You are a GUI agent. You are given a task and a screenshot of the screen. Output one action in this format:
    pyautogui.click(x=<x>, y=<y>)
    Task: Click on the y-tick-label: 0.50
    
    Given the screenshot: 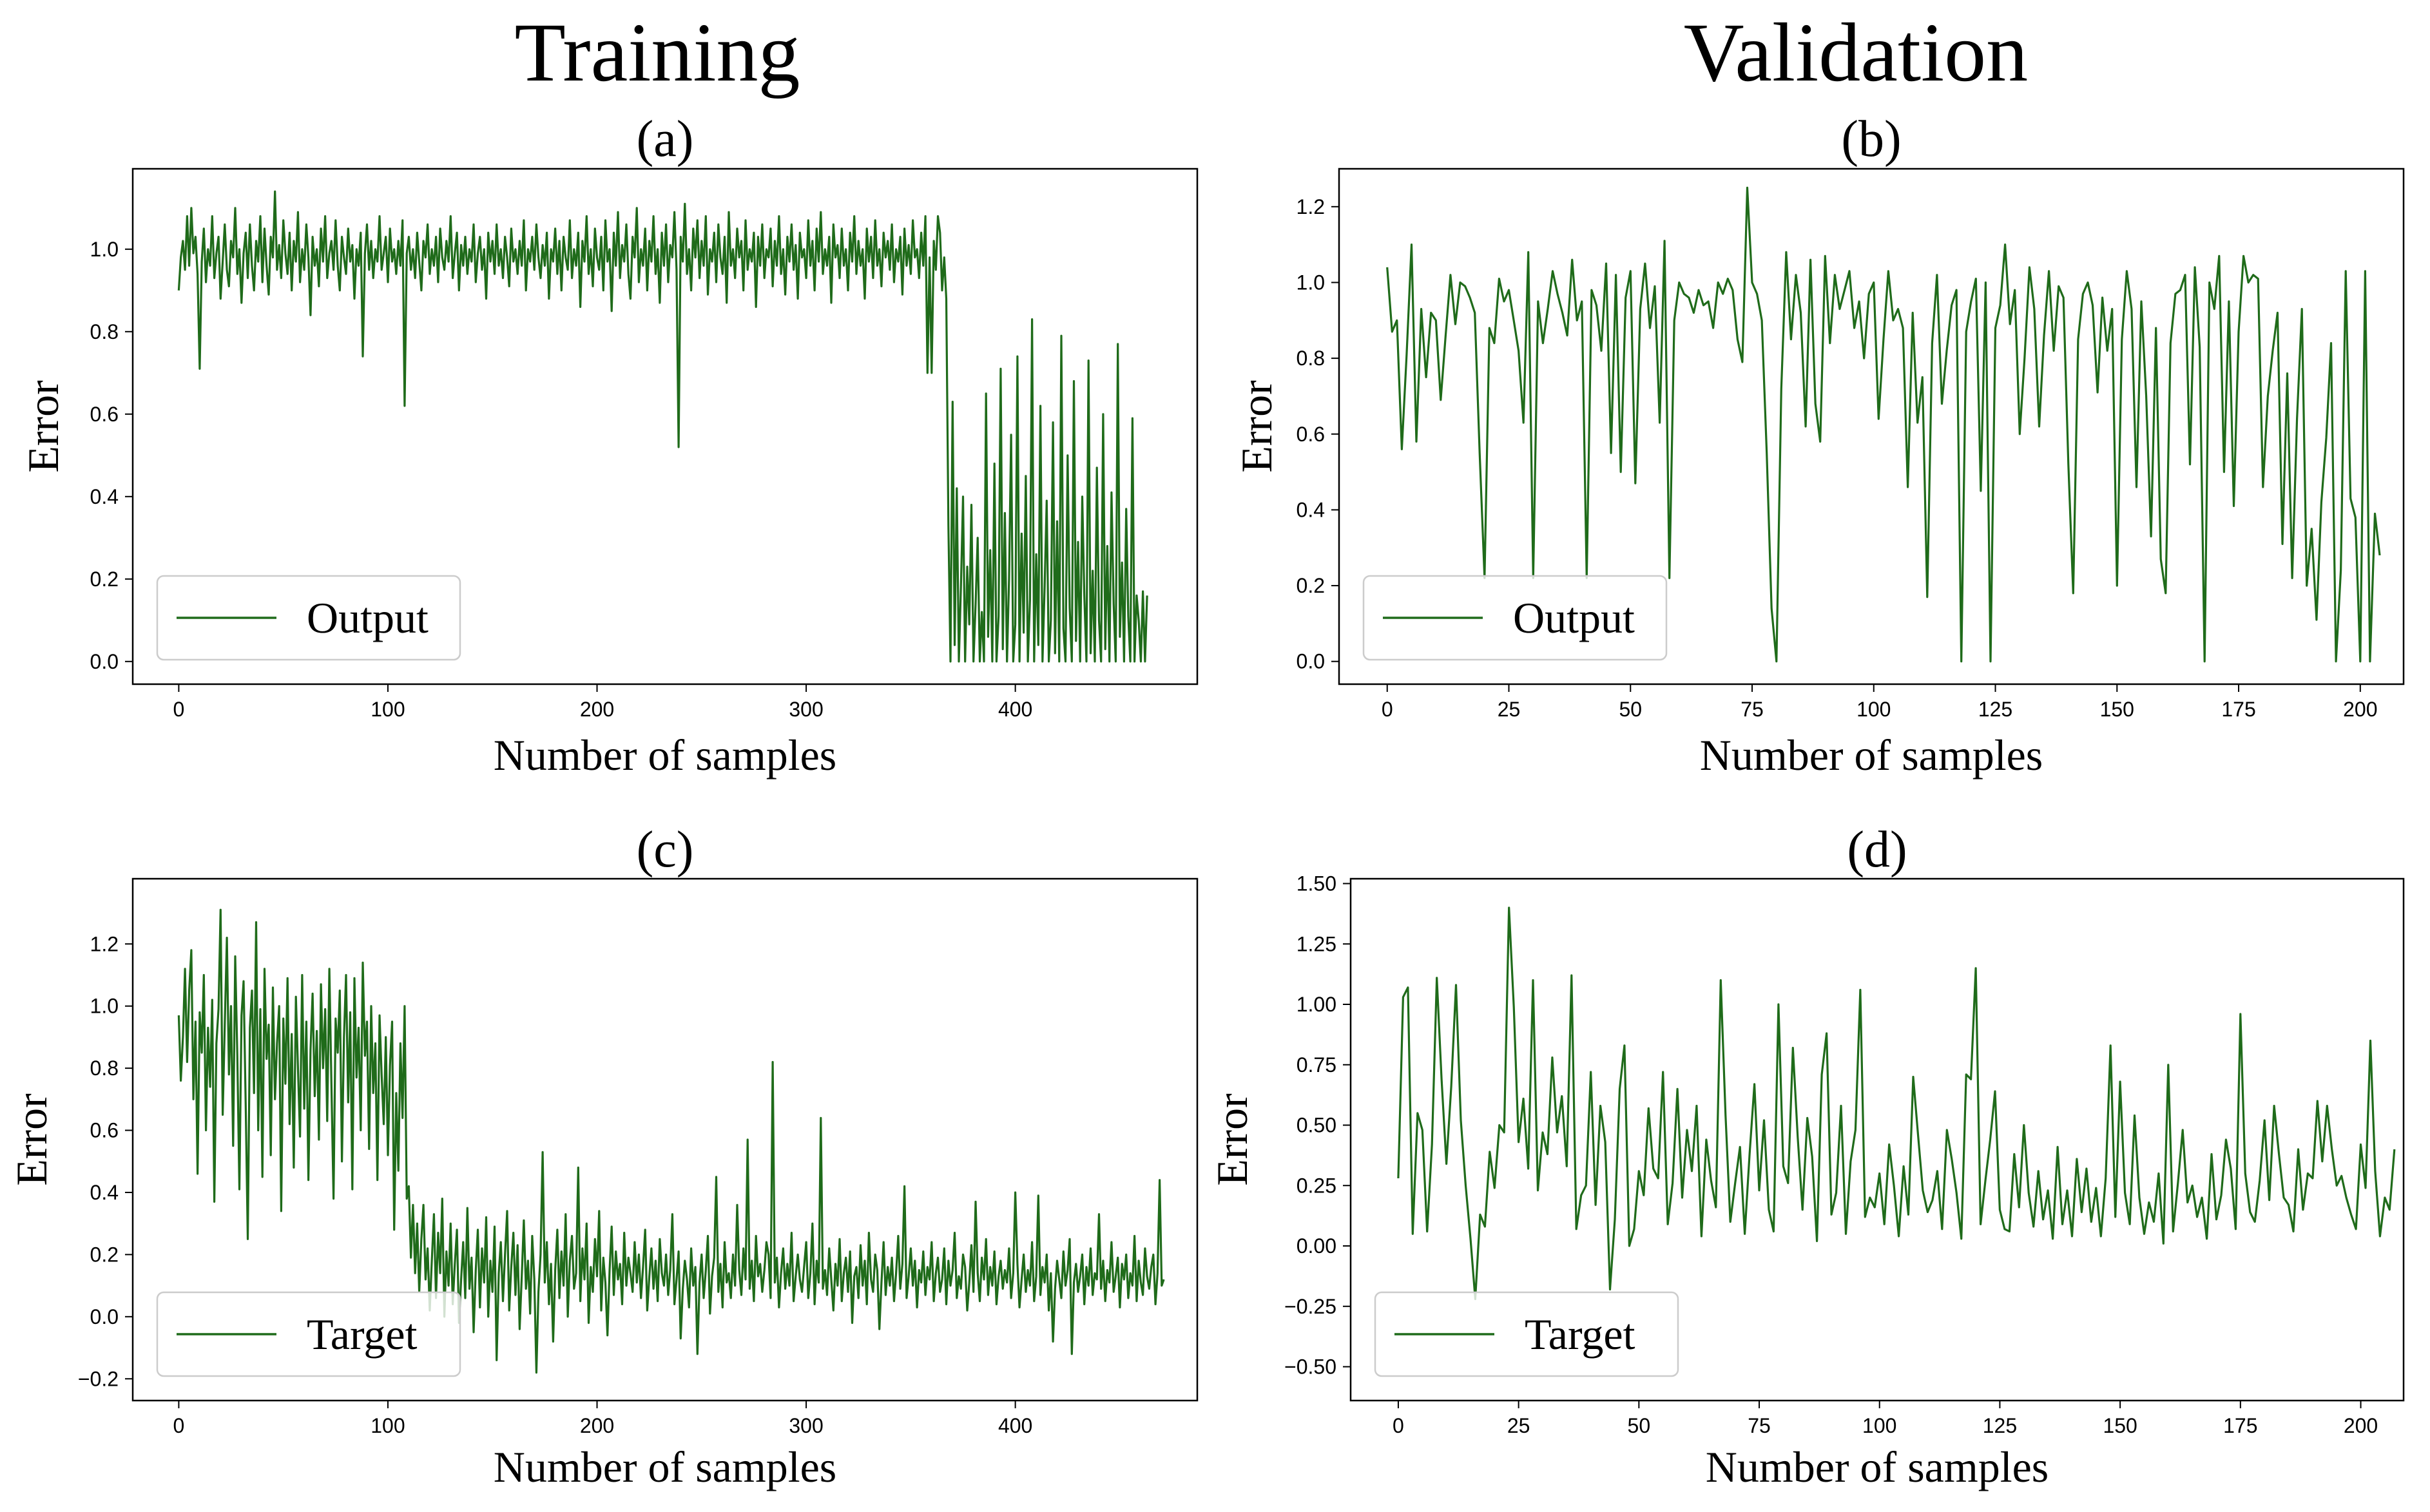 What is the action you would take?
    pyautogui.click(x=1316, y=1125)
    